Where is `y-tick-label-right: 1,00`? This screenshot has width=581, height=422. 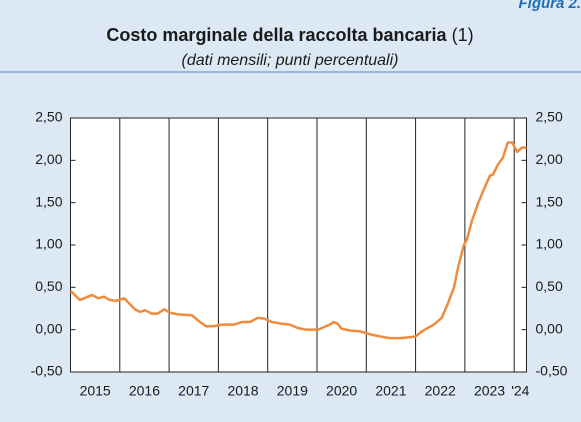 y-tick-label-right: 1,00 is located at coordinates (549, 244).